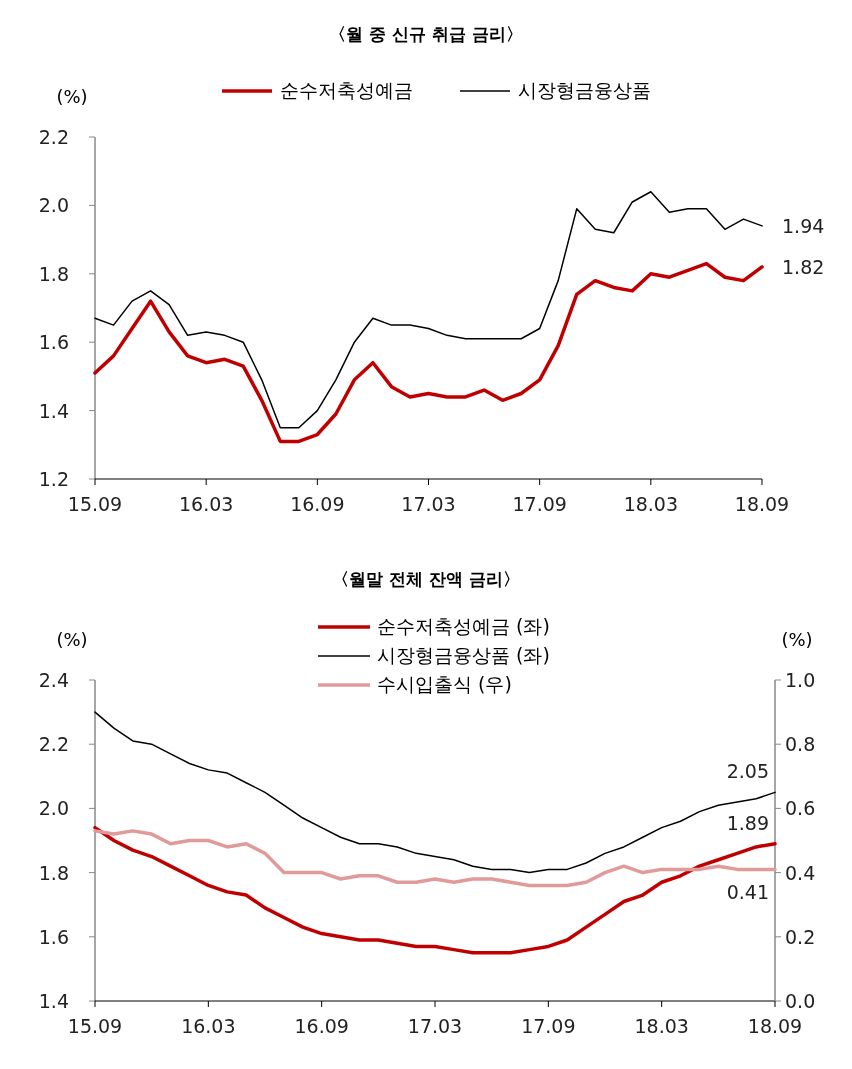 The height and width of the screenshot is (1069, 852). I want to click on annotation: 2.05, so click(747, 771).